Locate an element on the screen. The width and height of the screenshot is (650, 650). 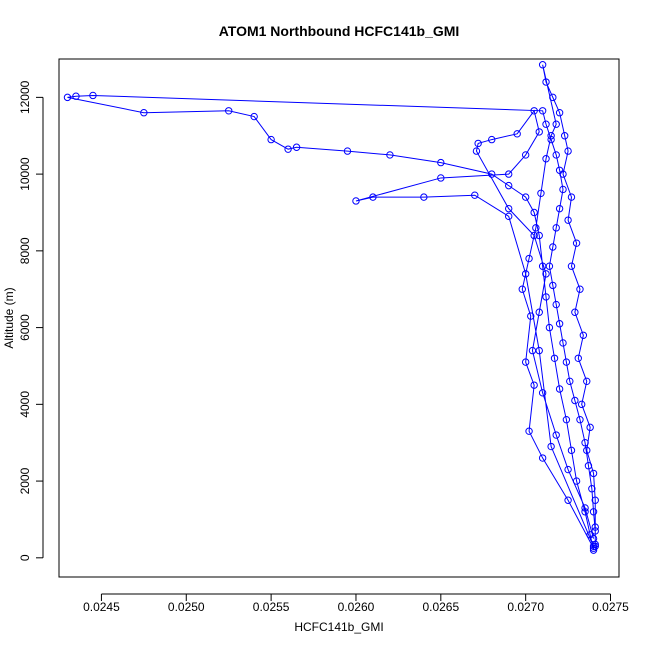
x-tick-label: 0.0265 is located at coordinates (440, 607).